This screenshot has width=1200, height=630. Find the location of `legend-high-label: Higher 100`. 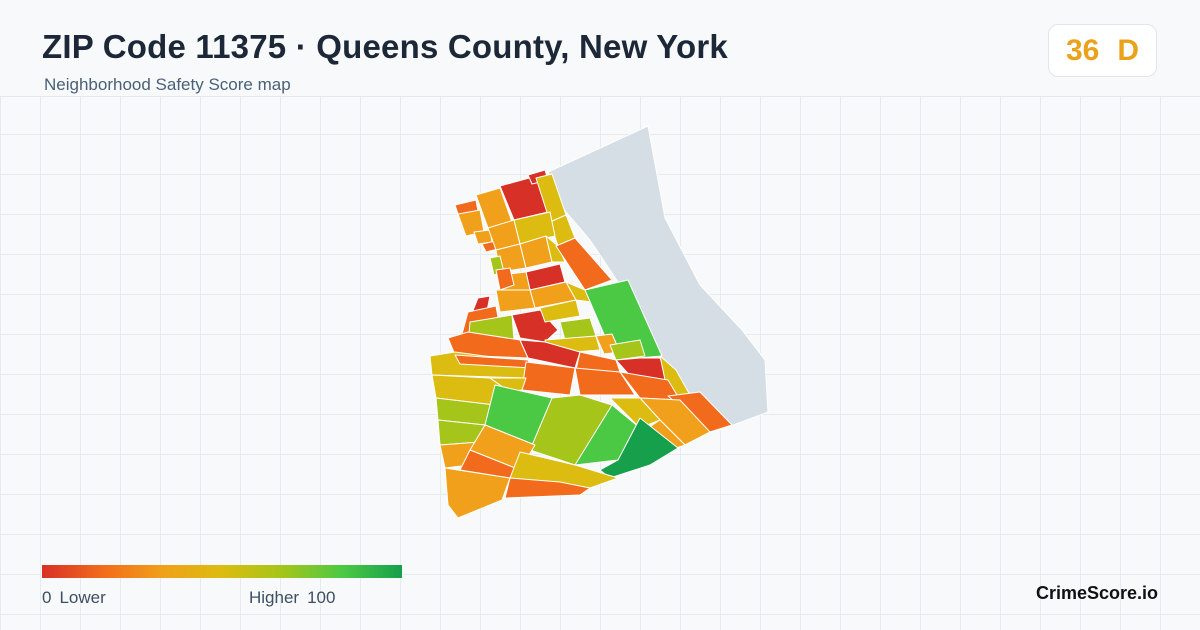

legend-high-label: Higher 100 is located at coordinates (292, 598).